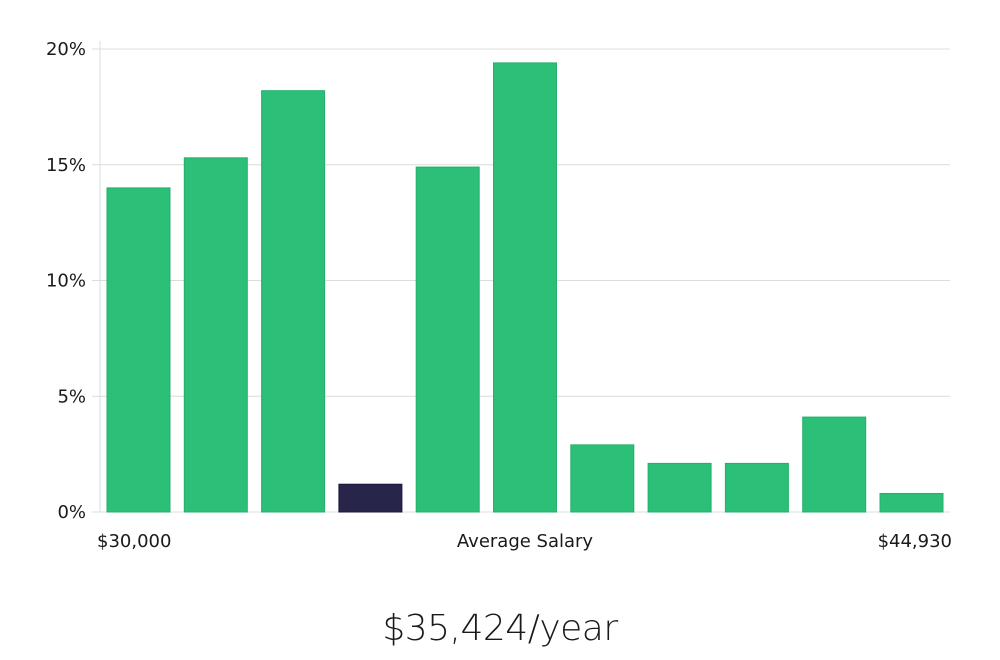 This screenshot has height=660, width=1000. I want to click on bar-highlight, so click(370, 498).